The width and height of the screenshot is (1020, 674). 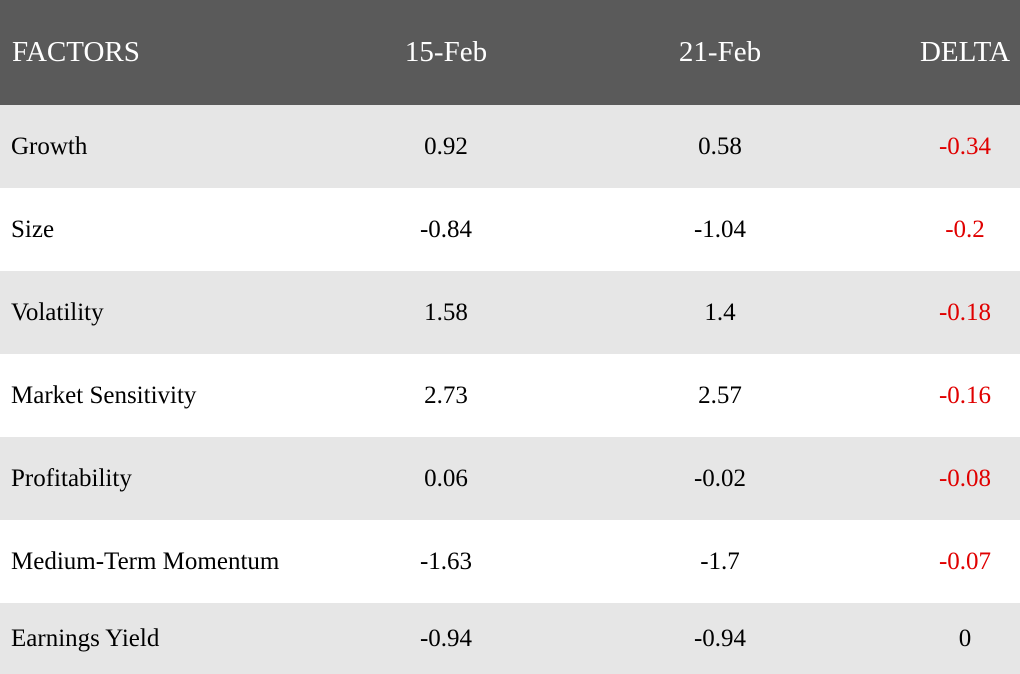 I want to click on header-delta: DELTA, so click(x=965, y=52).